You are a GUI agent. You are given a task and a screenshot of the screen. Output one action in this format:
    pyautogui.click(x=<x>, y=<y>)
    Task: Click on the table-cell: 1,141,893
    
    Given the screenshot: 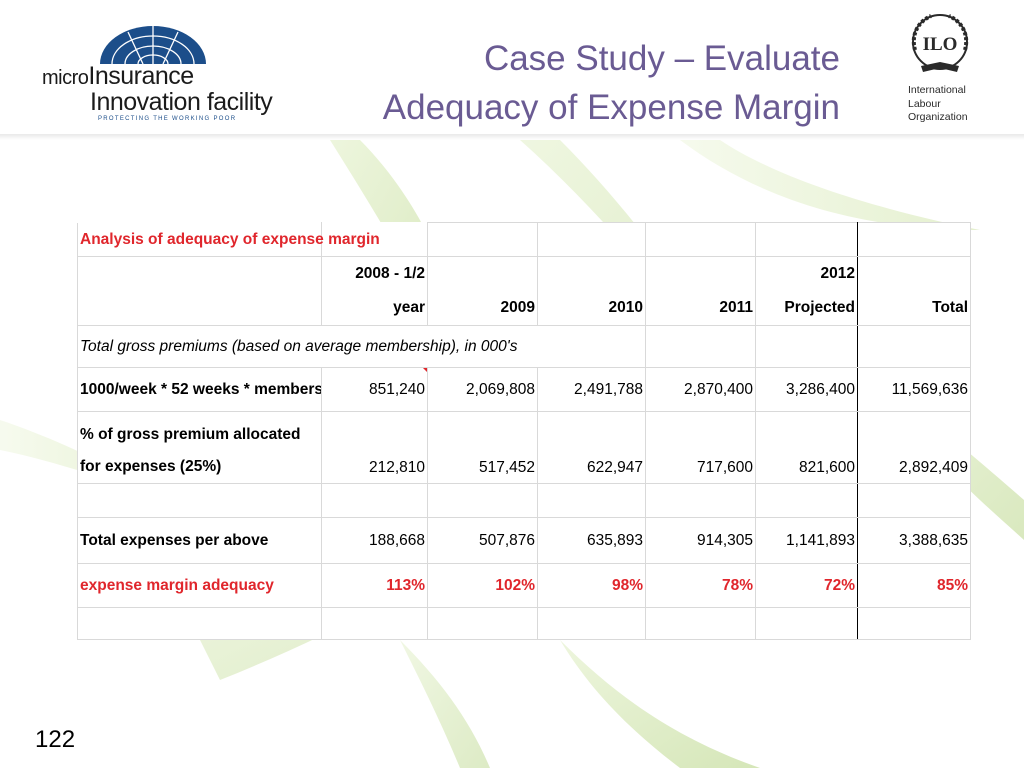 What is the action you would take?
    pyautogui.click(x=806, y=540)
    